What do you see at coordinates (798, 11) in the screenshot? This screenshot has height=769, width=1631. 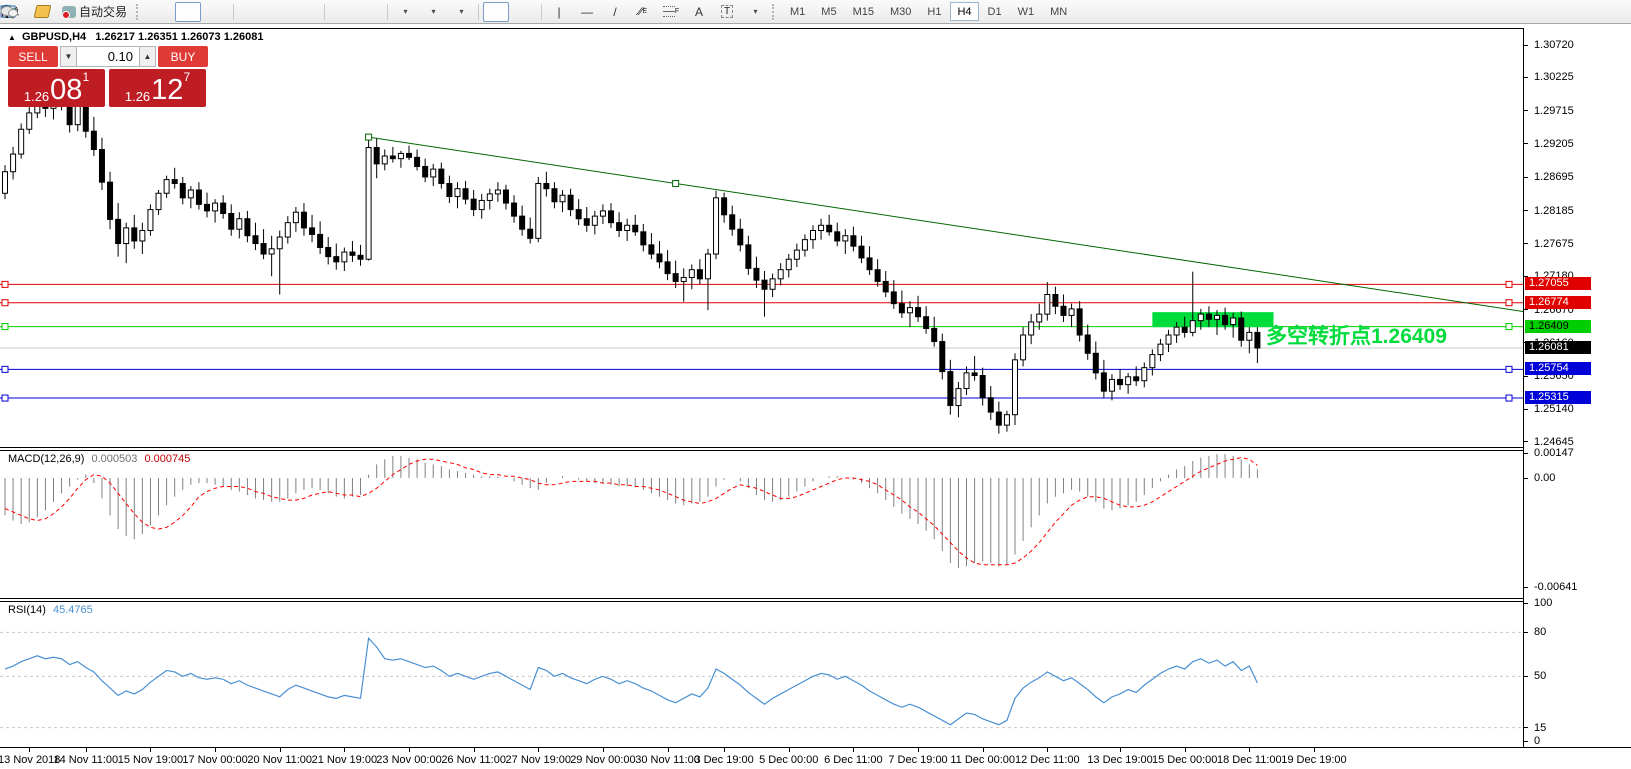 I see `tf-button-m1: M1` at bounding box center [798, 11].